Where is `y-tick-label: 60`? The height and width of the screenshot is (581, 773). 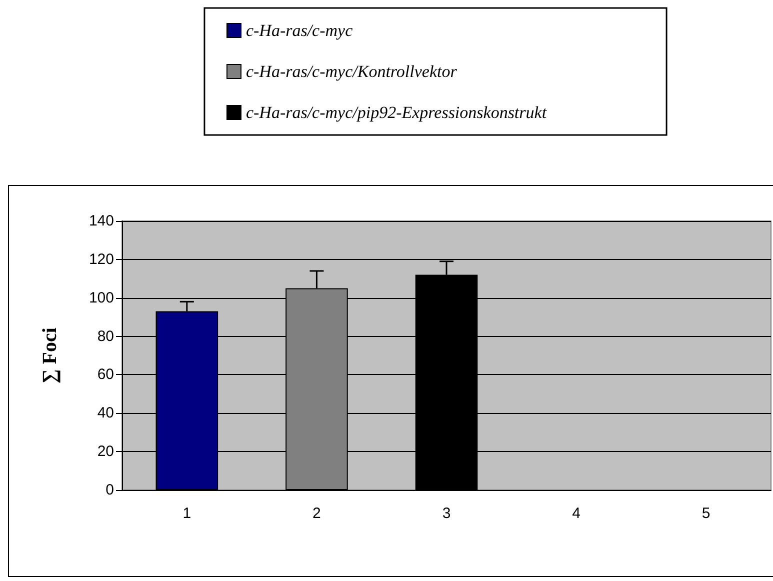
y-tick-label: 60 is located at coordinates (105, 375).